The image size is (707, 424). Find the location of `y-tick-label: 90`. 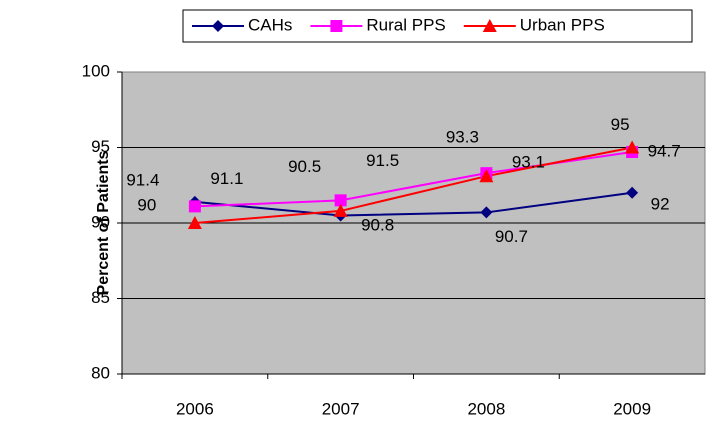

y-tick-label: 90 is located at coordinates (100, 221).